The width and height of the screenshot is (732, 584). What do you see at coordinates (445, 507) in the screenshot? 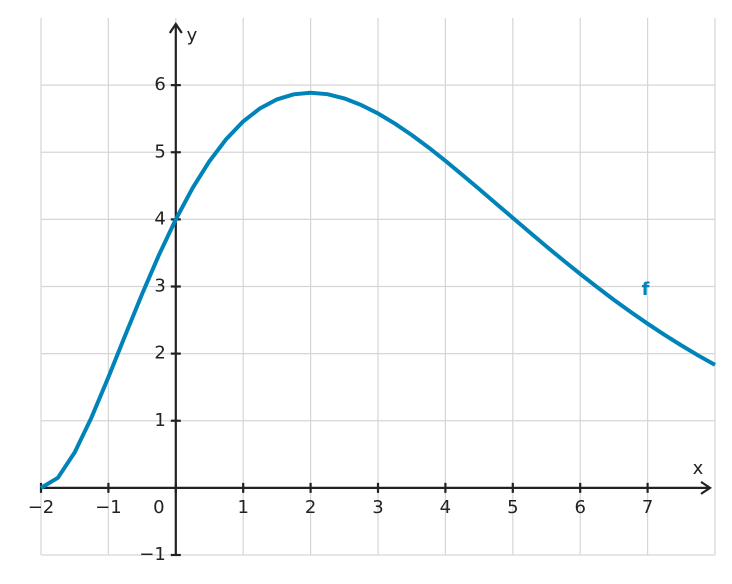
I see `x-tick-label: 4` at bounding box center [445, 507].